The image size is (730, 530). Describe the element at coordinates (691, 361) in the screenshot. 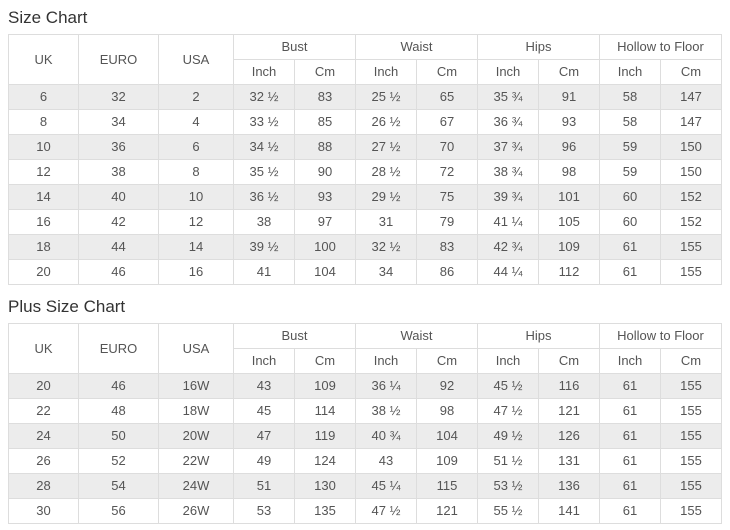

I see `col-subheader-hollow-to-floor-cm: Cm` at that location.